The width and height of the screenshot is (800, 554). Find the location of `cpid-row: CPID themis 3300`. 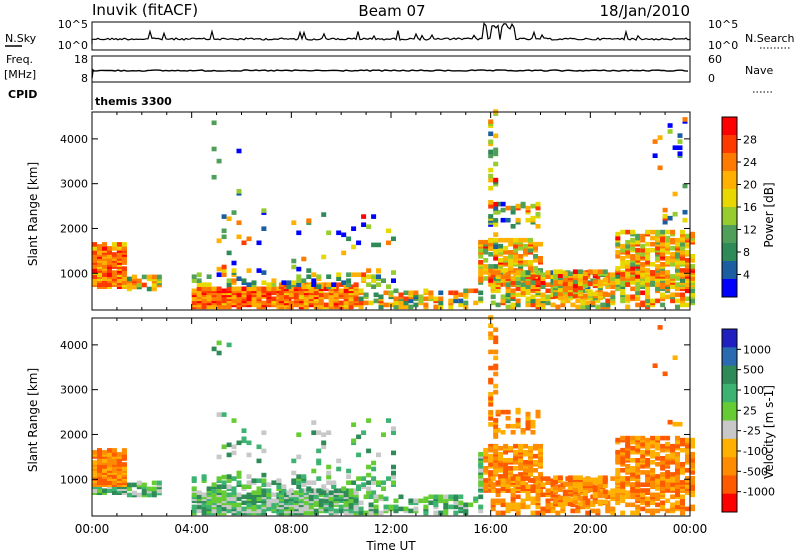

cpid-row: CPID themis 3300 is located at coordinates (90, 96).